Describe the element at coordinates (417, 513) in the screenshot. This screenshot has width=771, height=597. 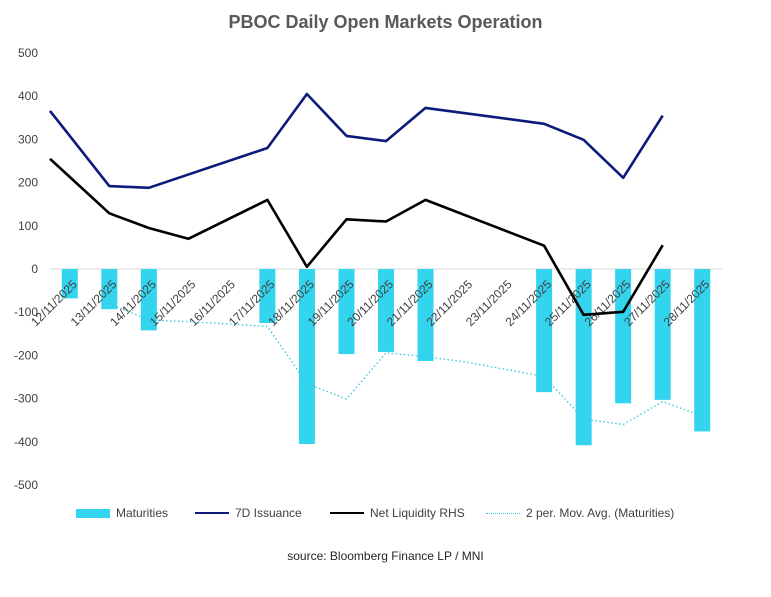
I see `legend-label: Net Liquidity RHS` at that location.